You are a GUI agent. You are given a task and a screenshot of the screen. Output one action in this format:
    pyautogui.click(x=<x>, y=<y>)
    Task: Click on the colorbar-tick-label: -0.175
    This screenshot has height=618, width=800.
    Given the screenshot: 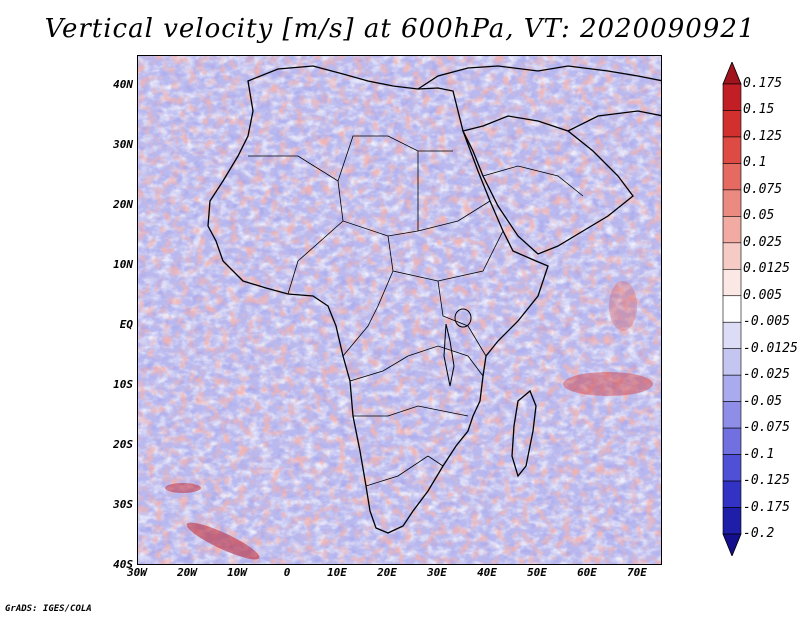 What is the action you would take?
    pyautogui.click(x=766, y=507)
    